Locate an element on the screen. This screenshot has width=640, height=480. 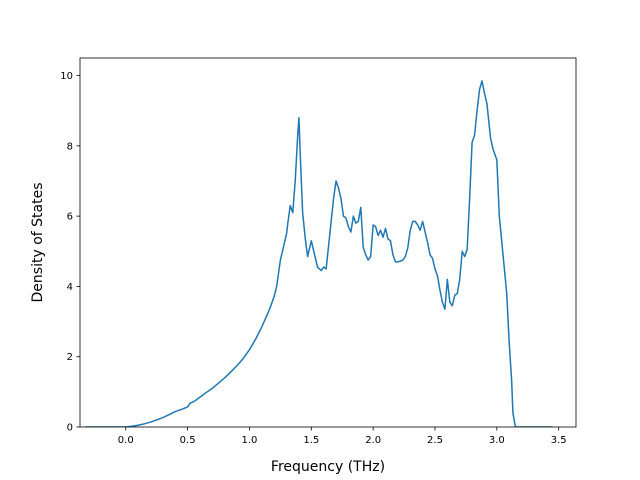
y-tick-label: 10 is located at coordinates (66, 76).